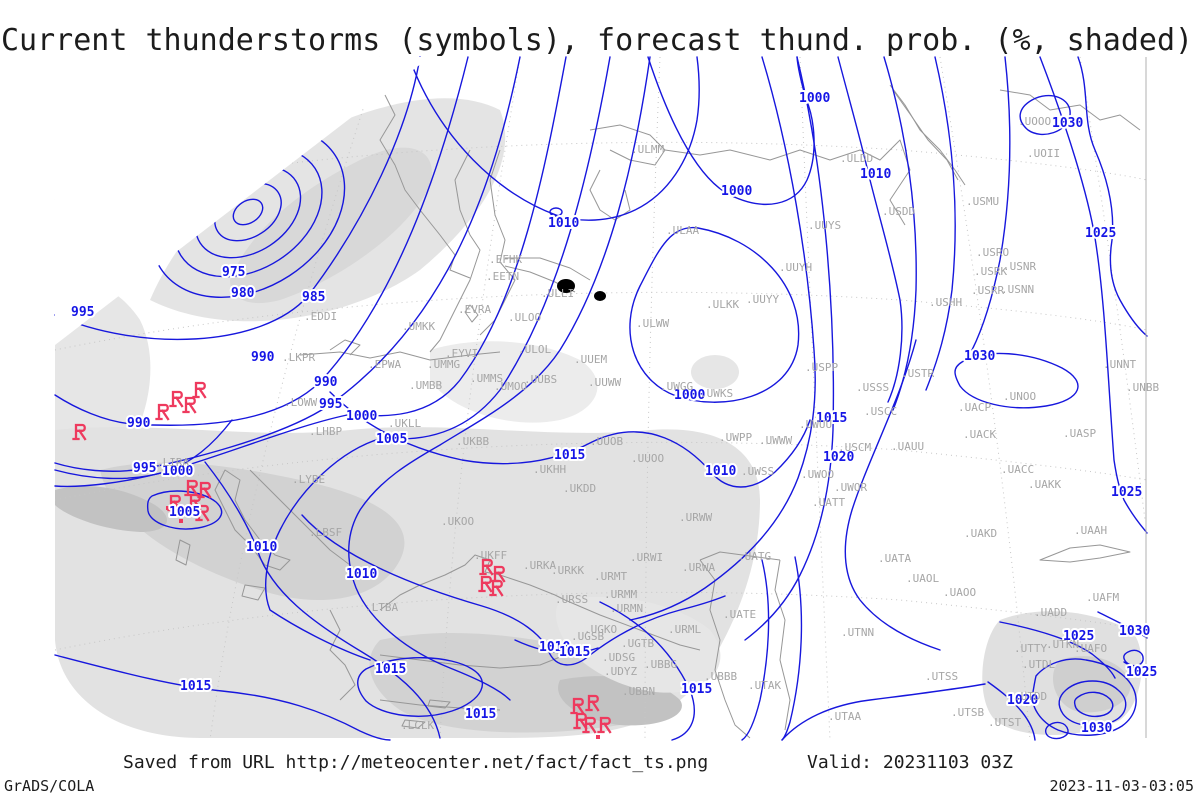 The image size is (1200, 800). I want to click on station-label: .LKPR, so click(298, 357).